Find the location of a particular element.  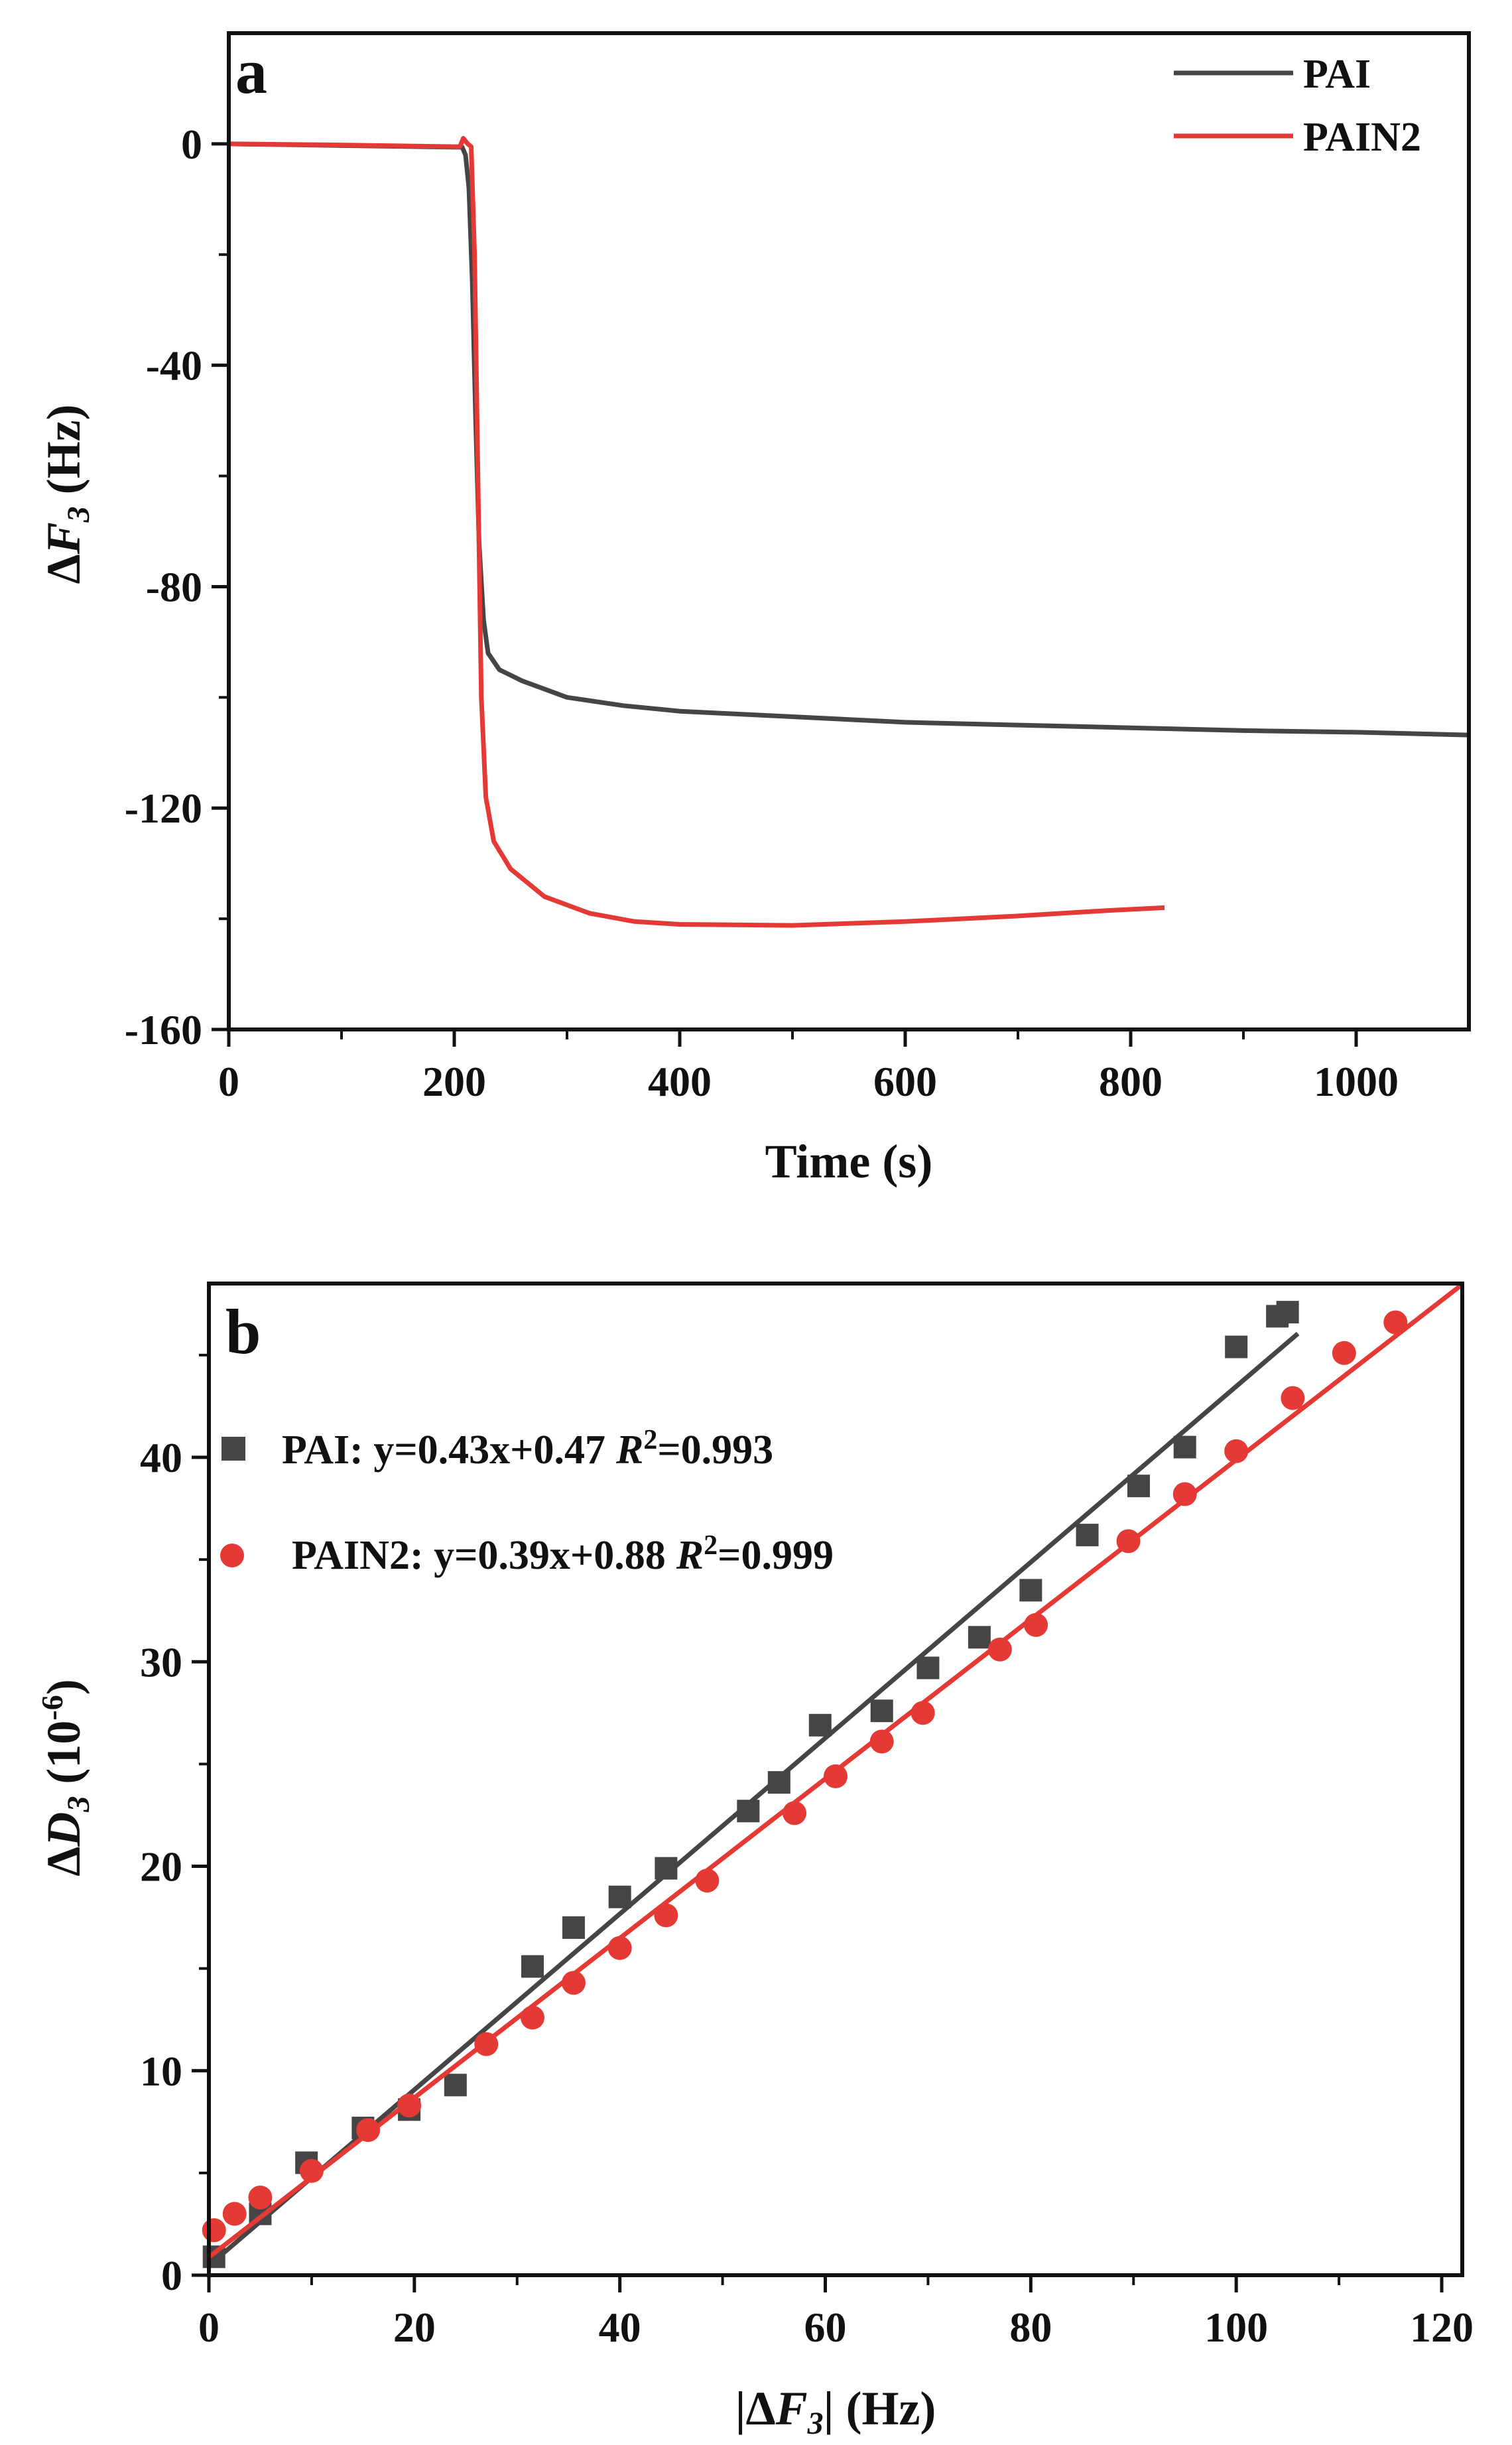

y-tick-label: -120 is located at coordinates (163, 809).